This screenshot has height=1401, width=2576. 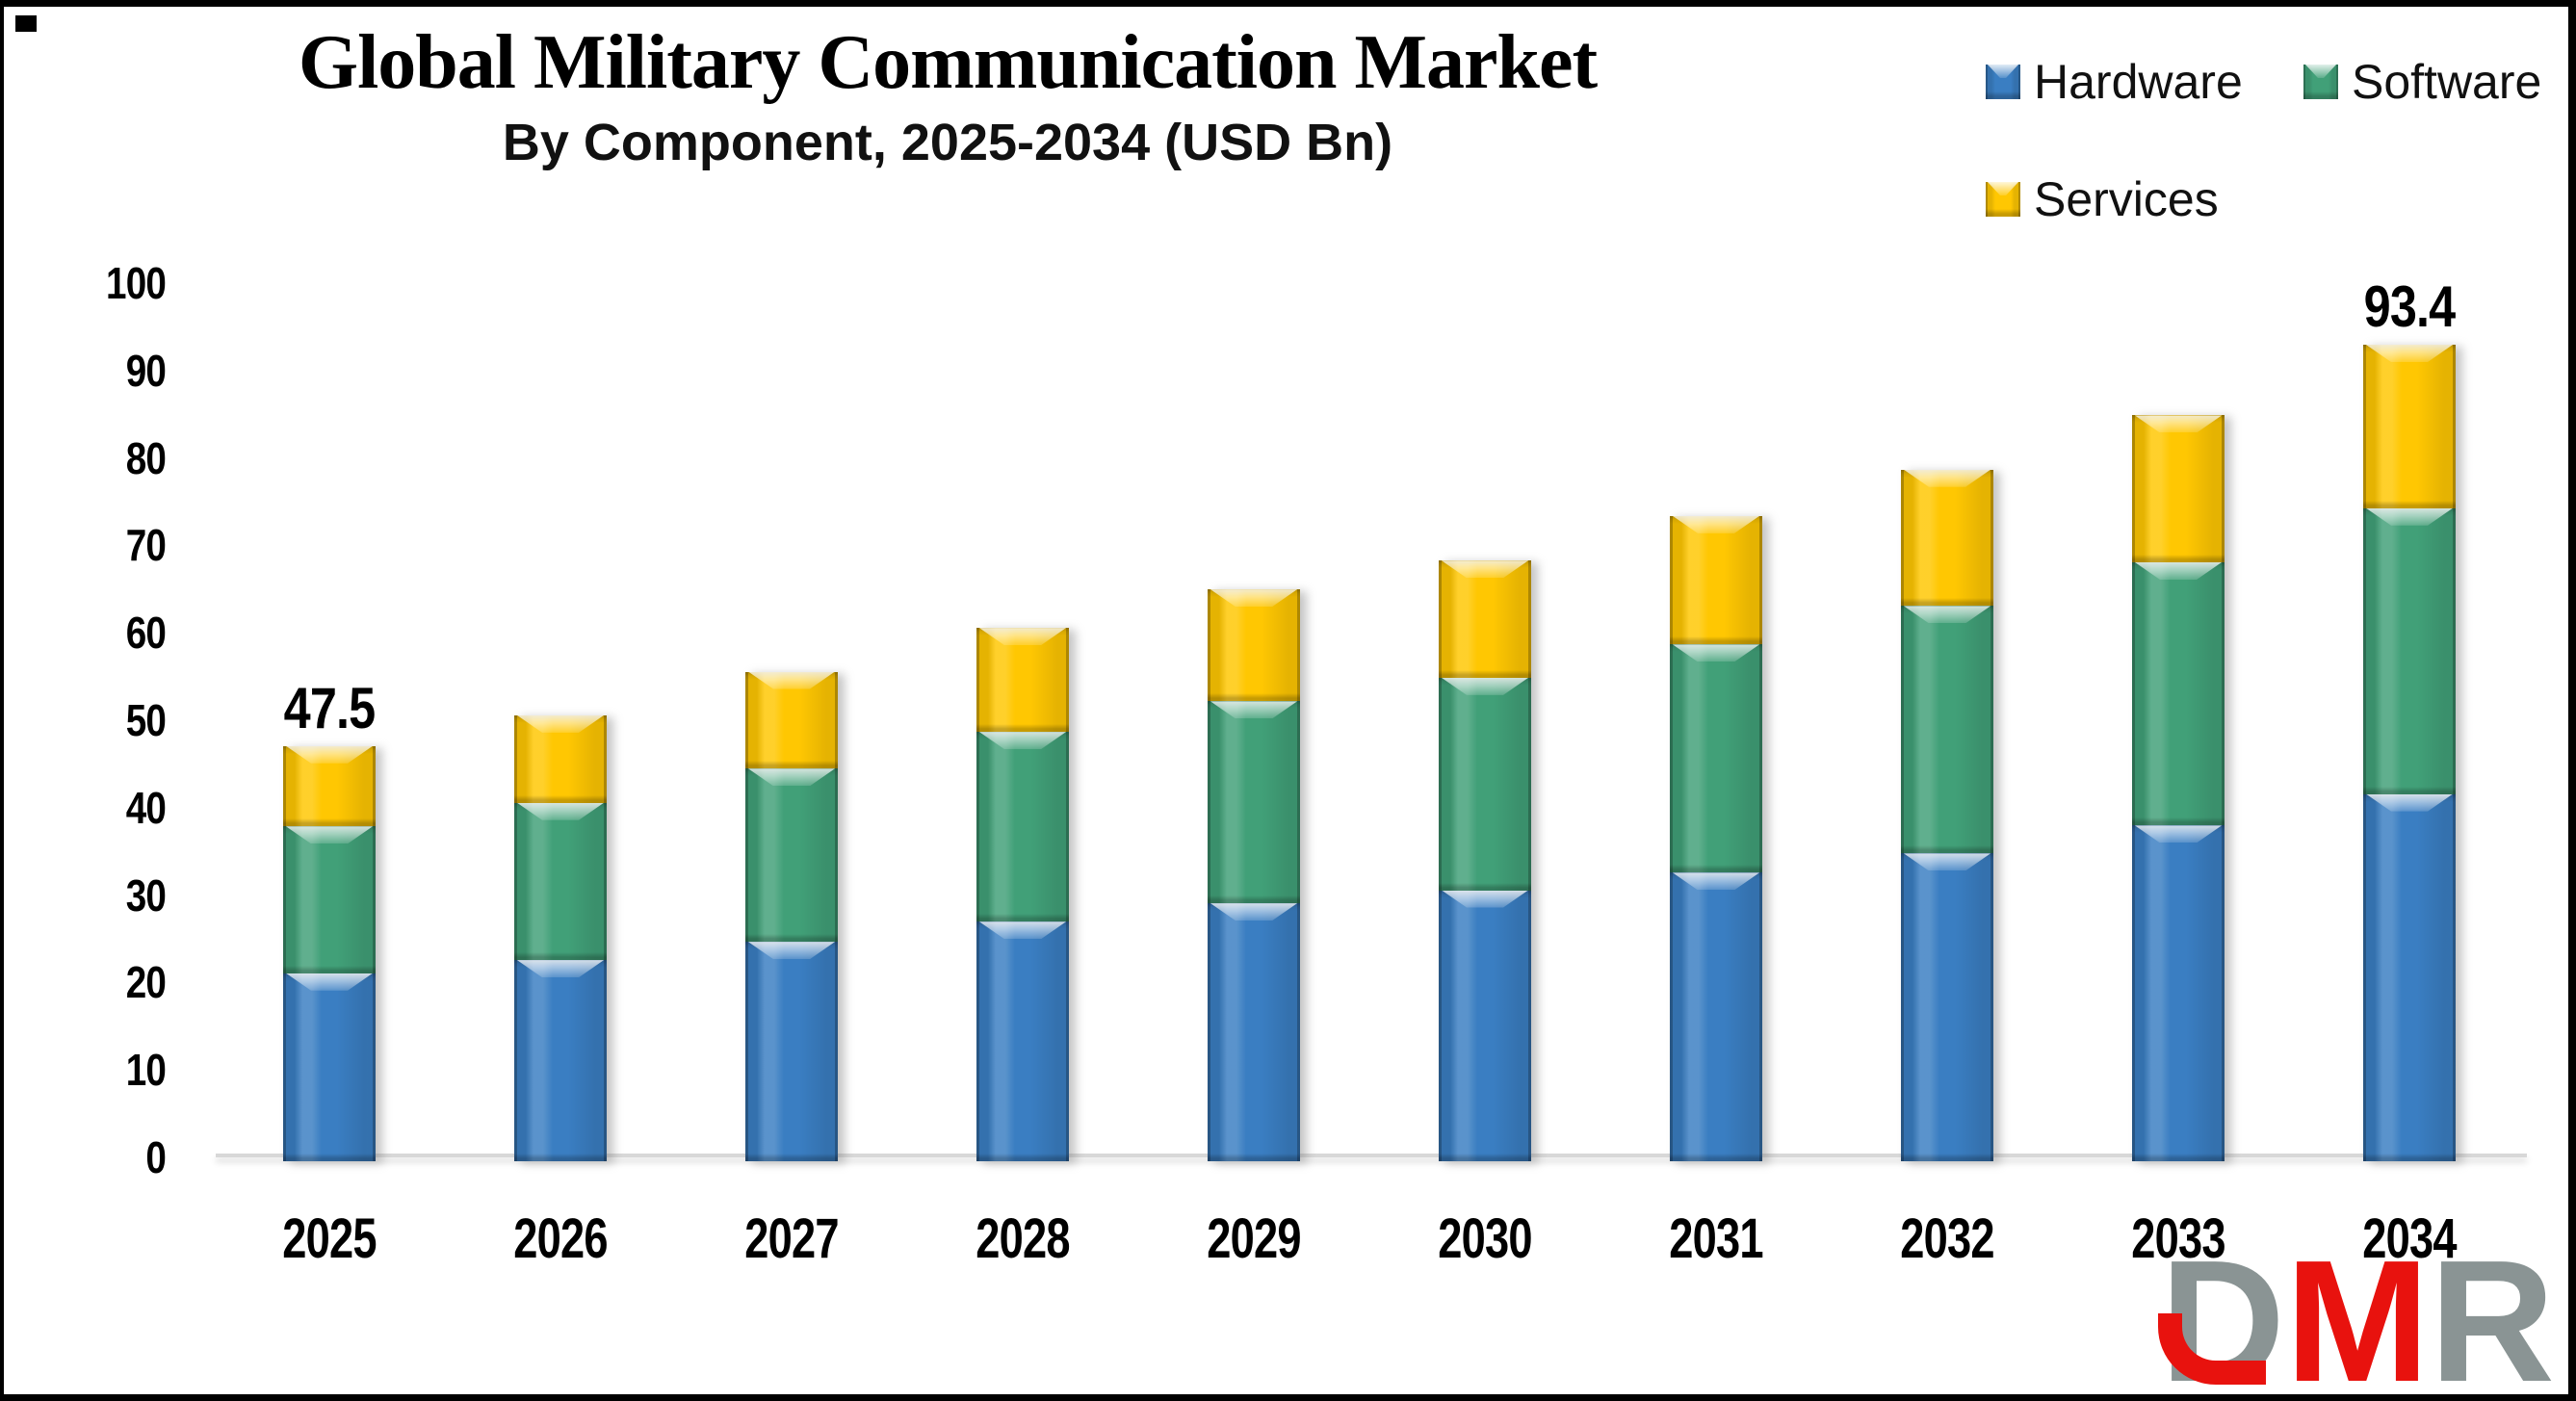 What do you see at coordinates (1022, 1041) in the screenshot?
I see `bar-segment-hardware-2028` at bounding box center [1022, 1041].